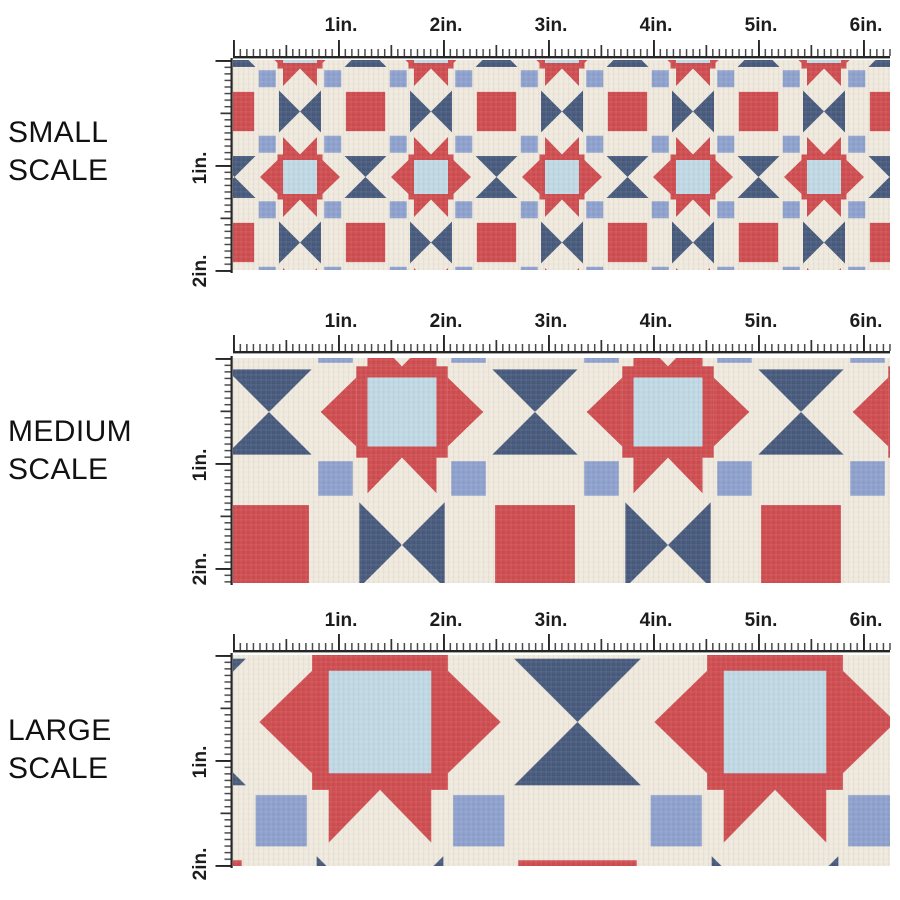 This screenshot has height=900, width=900. Describe the element at coordinates (60, 730) in the screenshot. I see `scale-label-line: LARGE` at that location.